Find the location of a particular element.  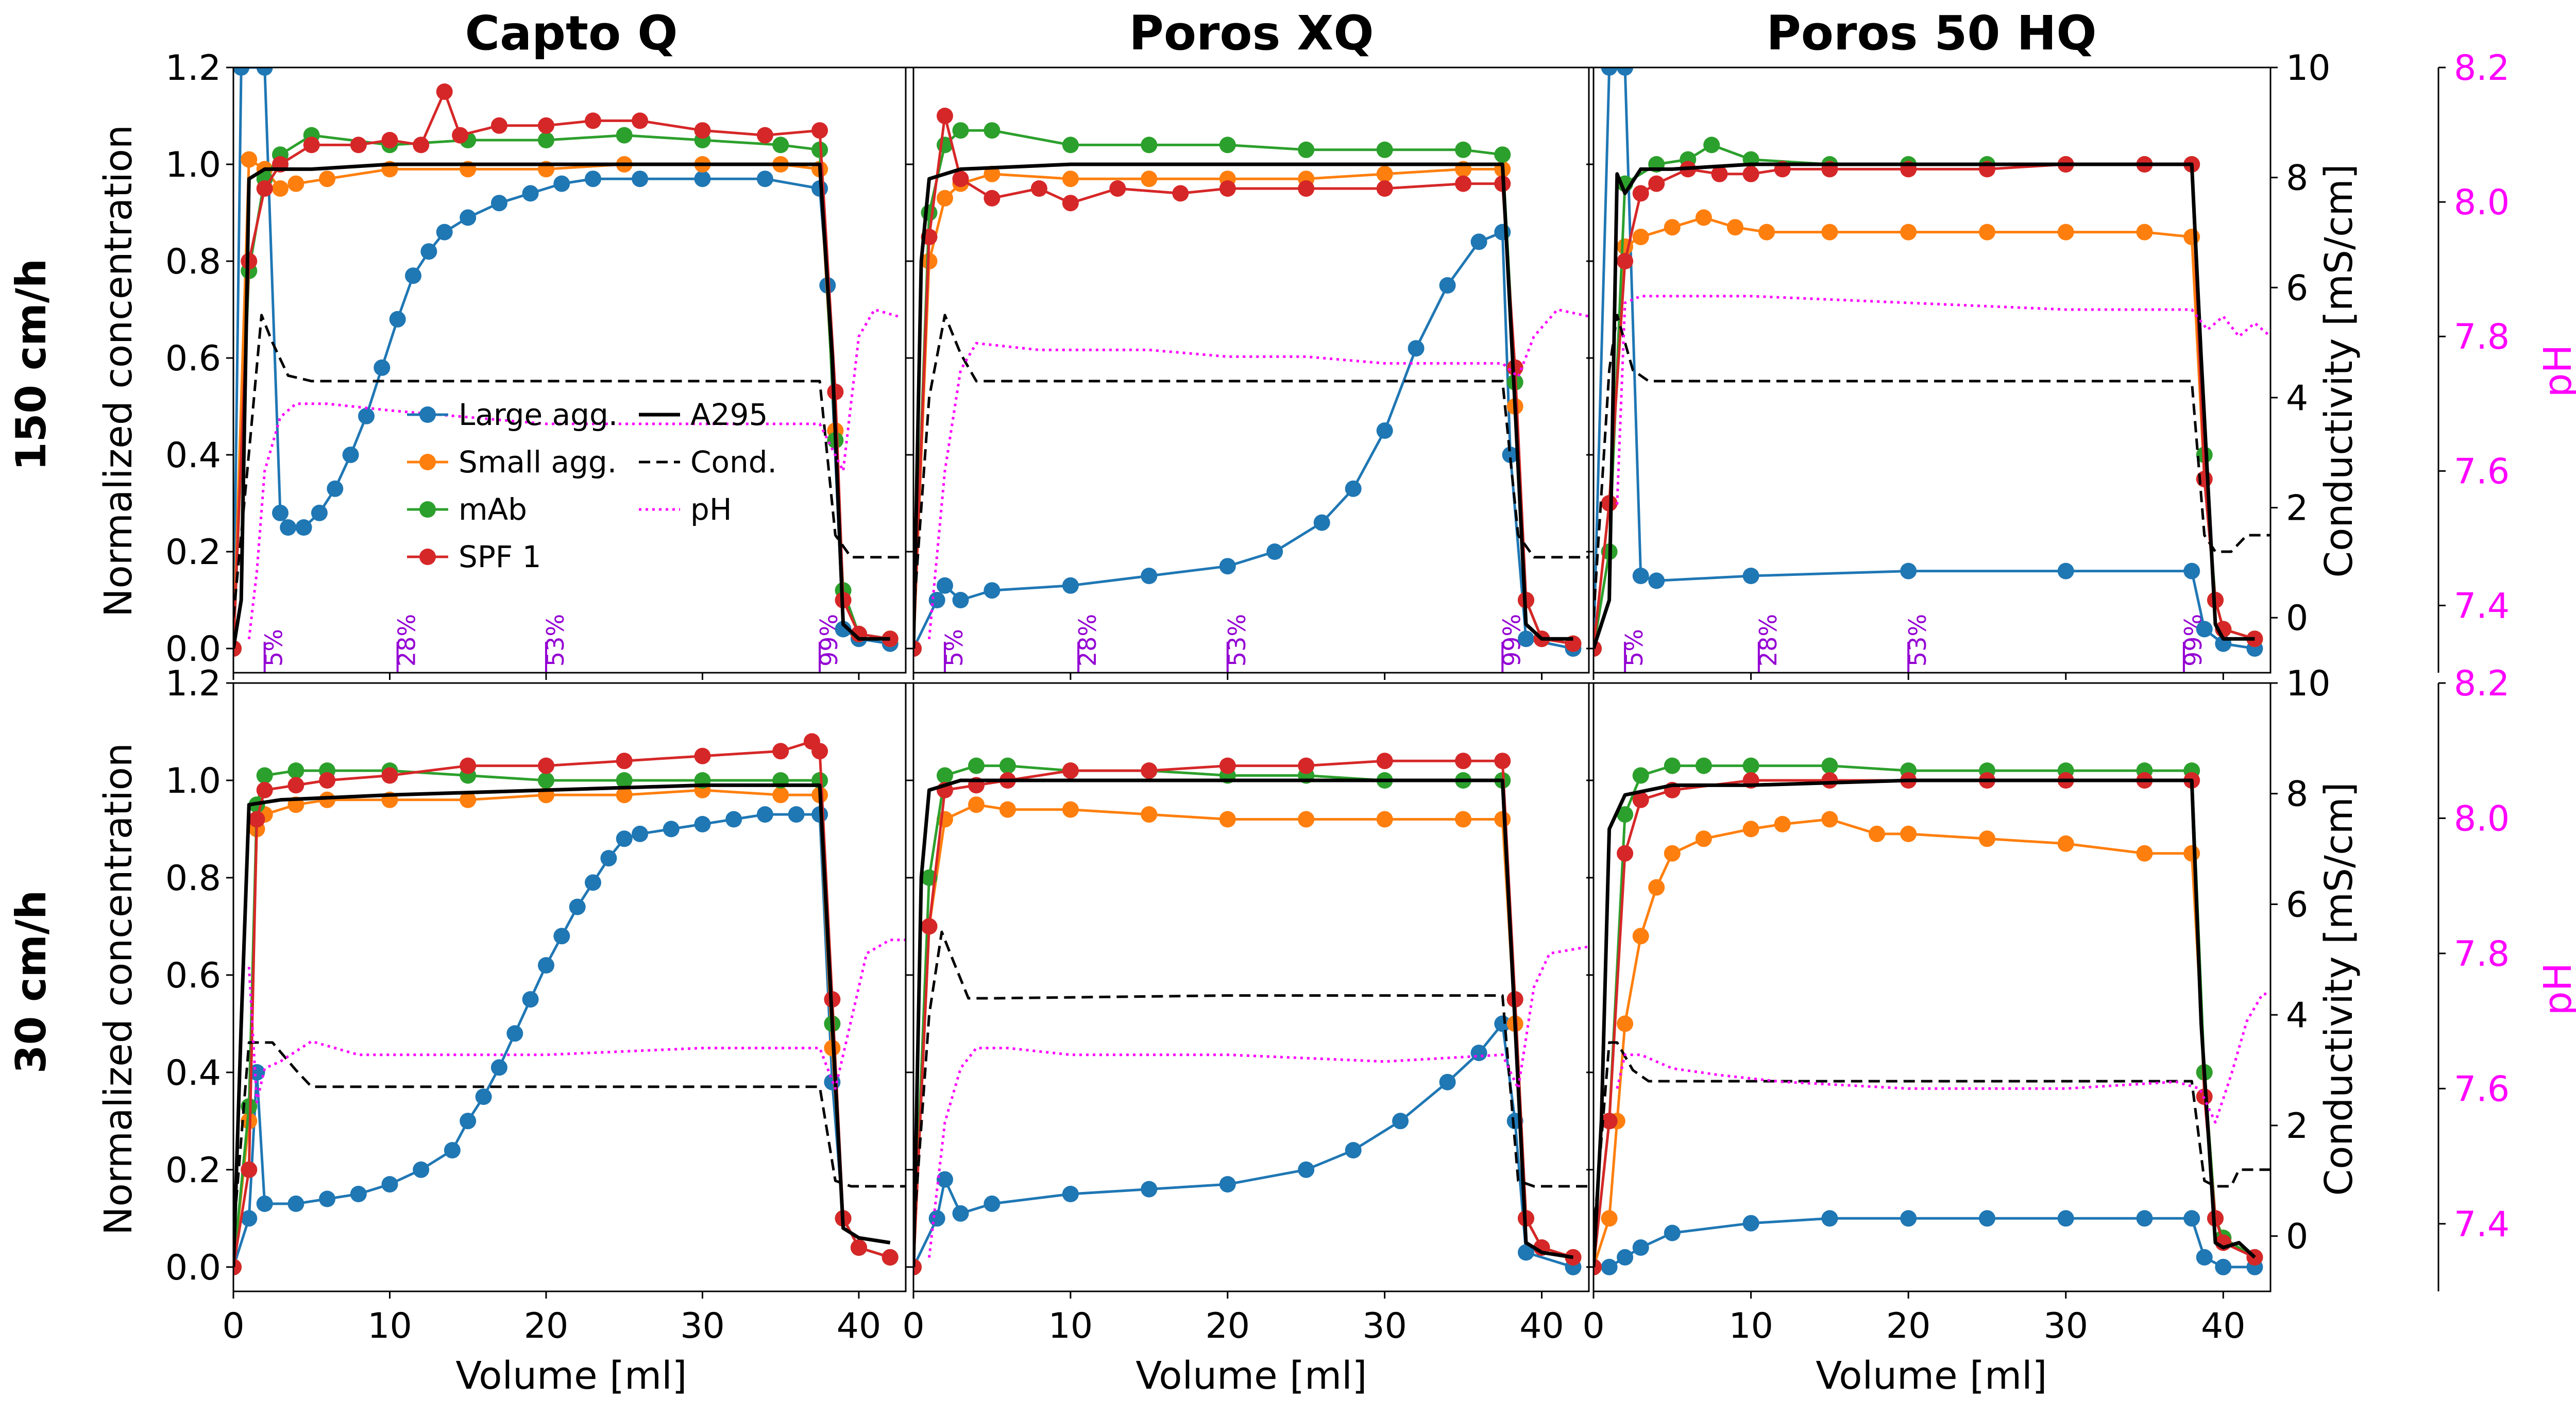

legend-item: Cond. is located at coordinates (708, 462).